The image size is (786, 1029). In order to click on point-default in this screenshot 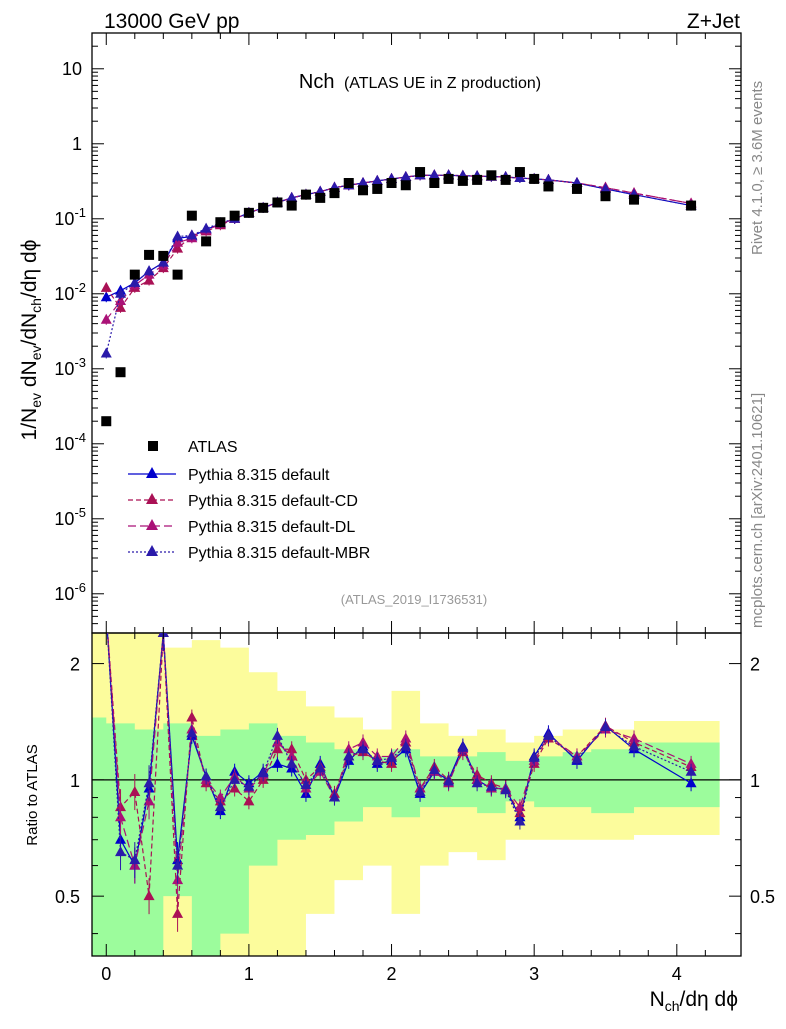, I will do `click(106, 296)`.